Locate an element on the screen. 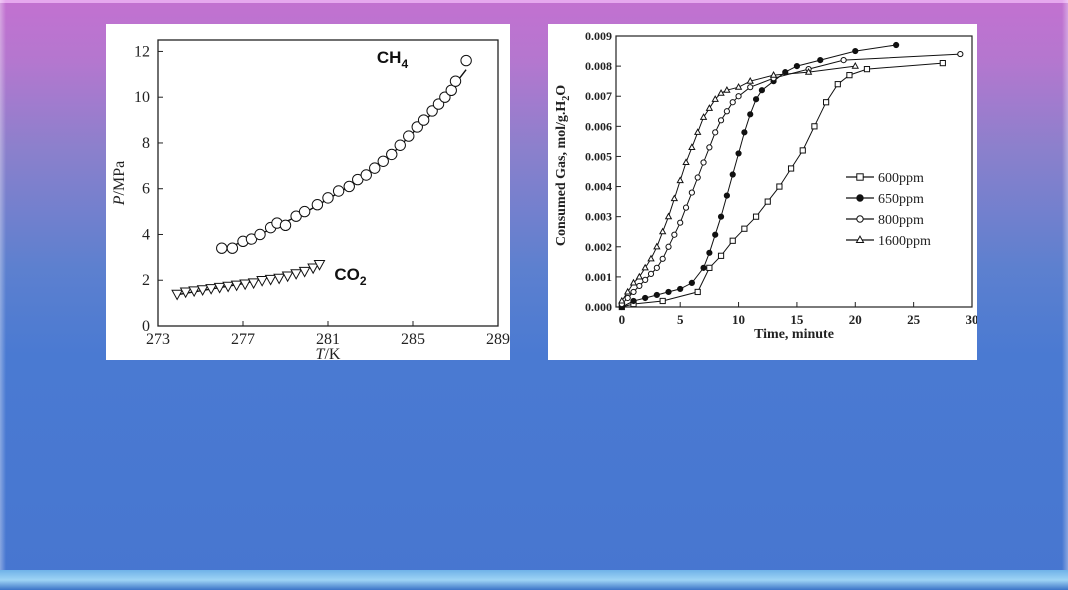 Image resolution: width=1068 pixels, height=590 pixels. legend-item-800ppm: 800ppm is located at coordinates (885, 220).